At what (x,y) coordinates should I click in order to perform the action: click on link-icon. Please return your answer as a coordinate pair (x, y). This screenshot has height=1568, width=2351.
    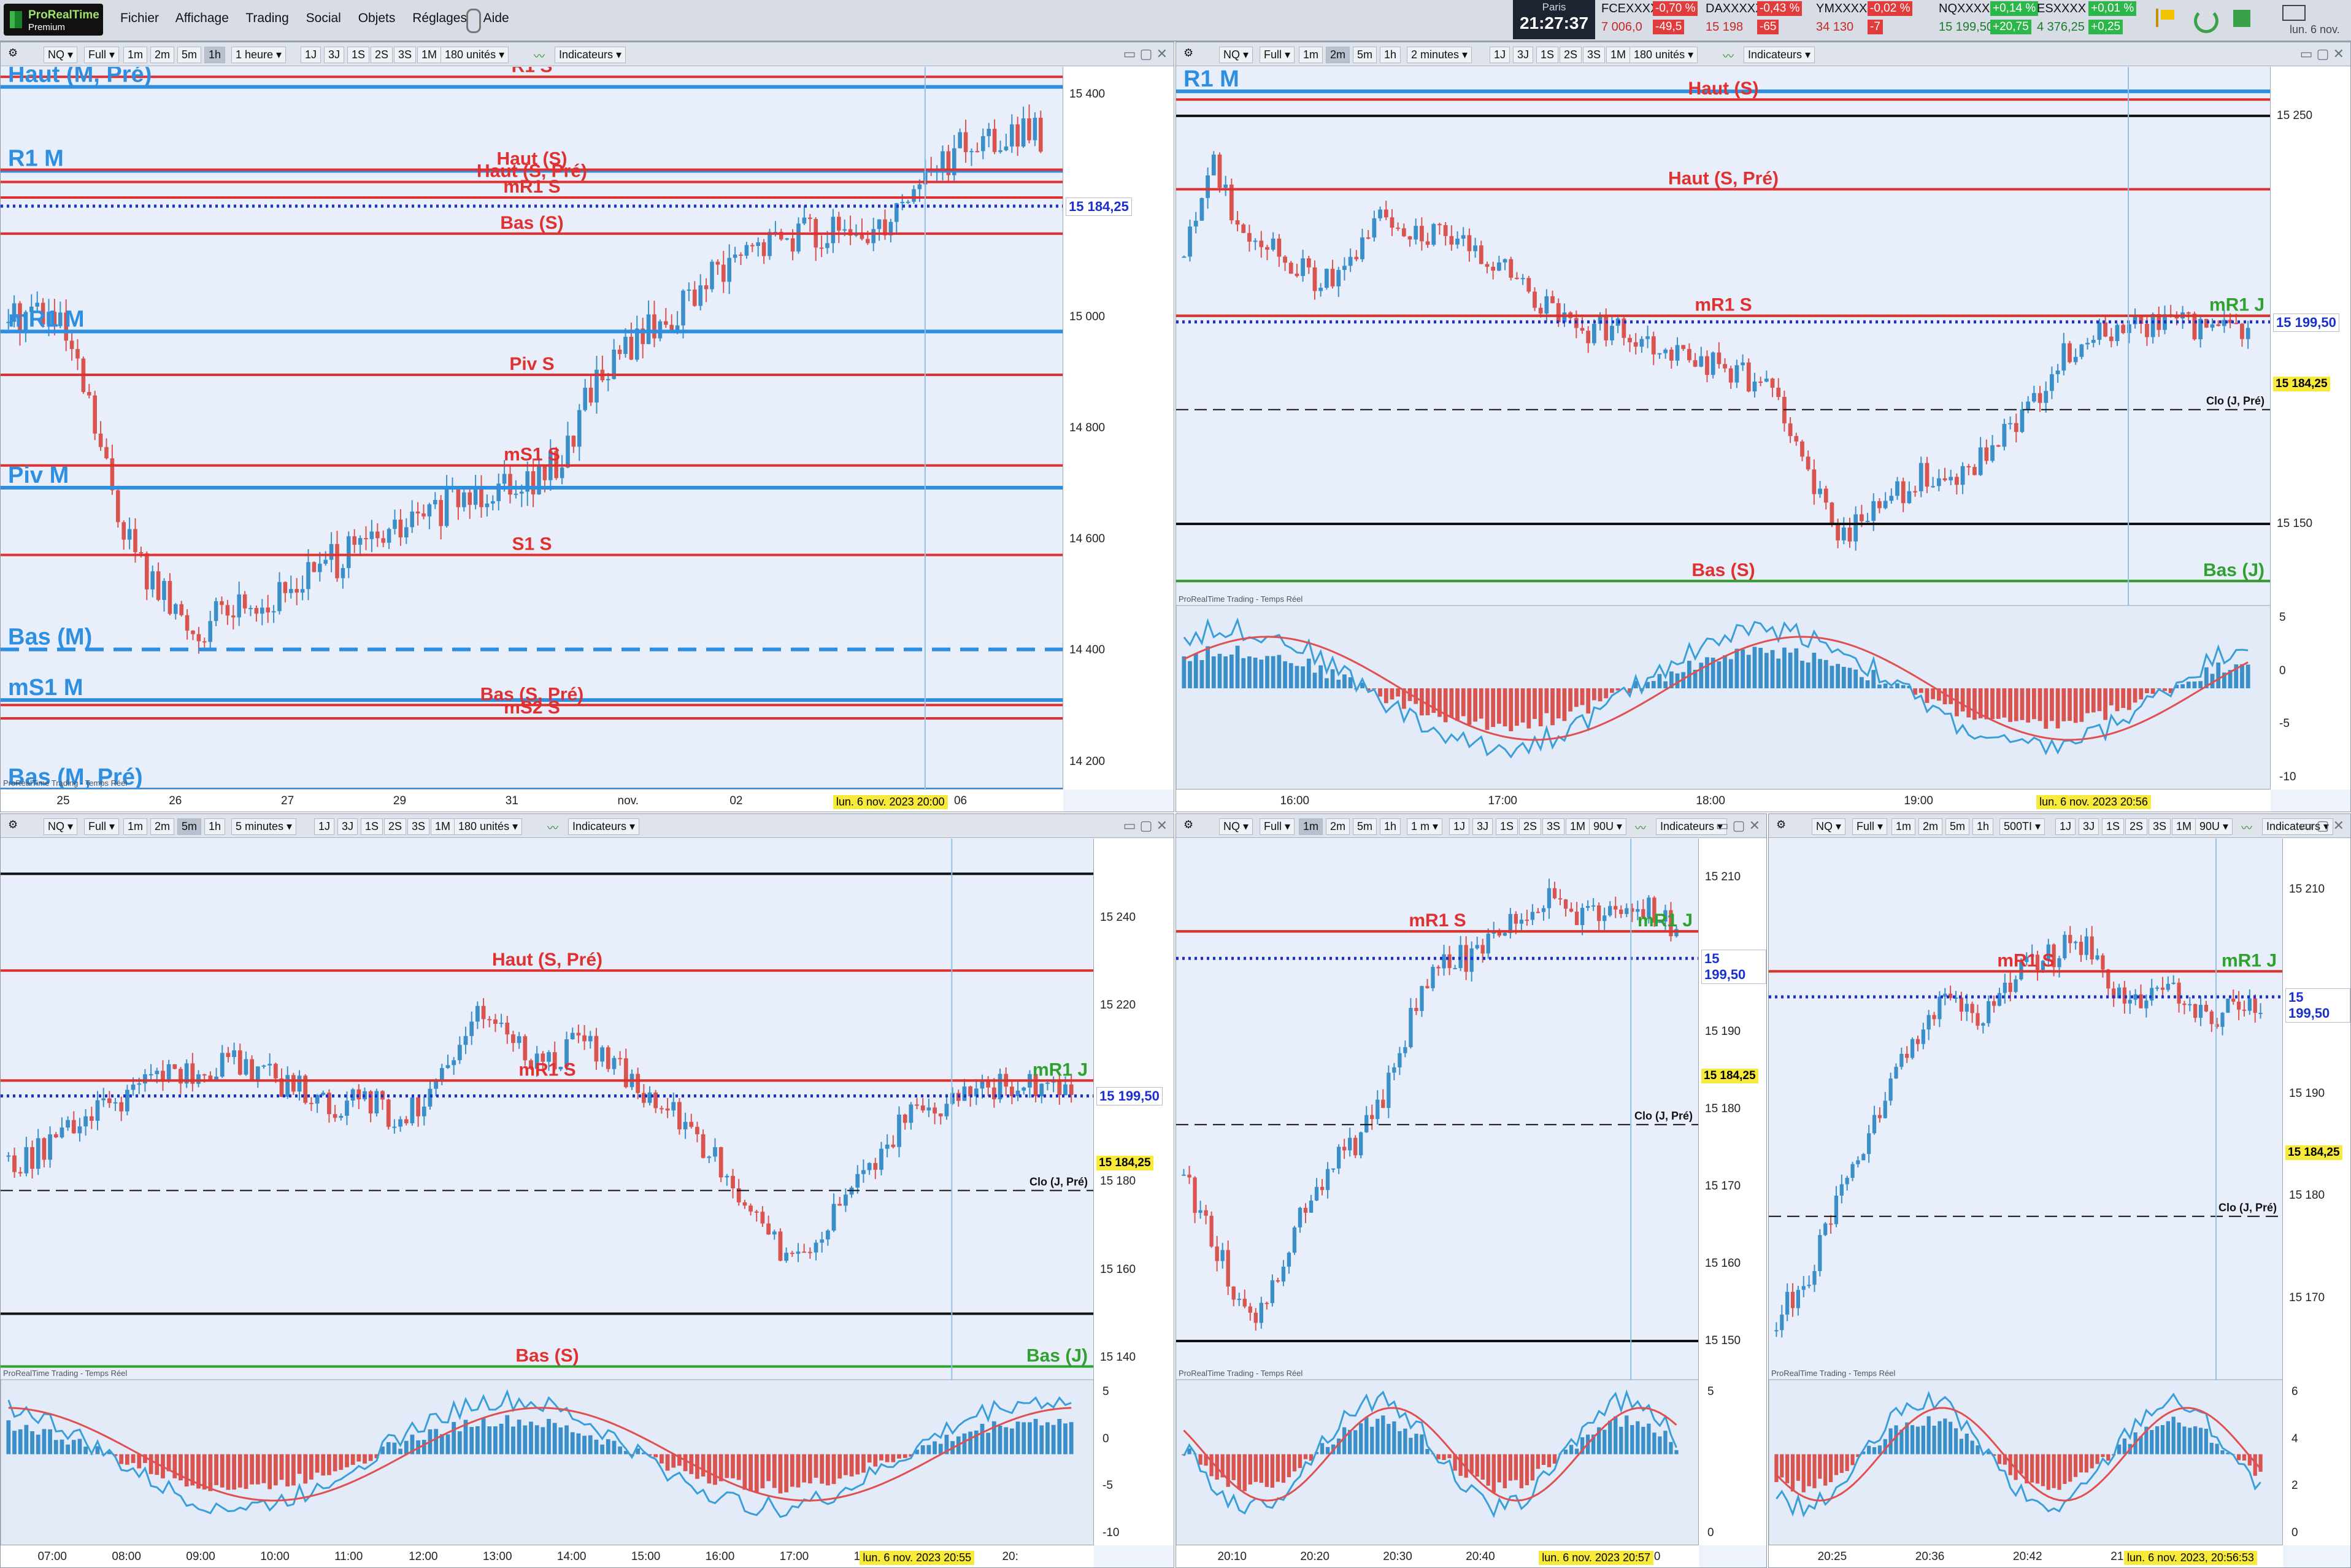
    Looking at the image, I should click on (473, 21).